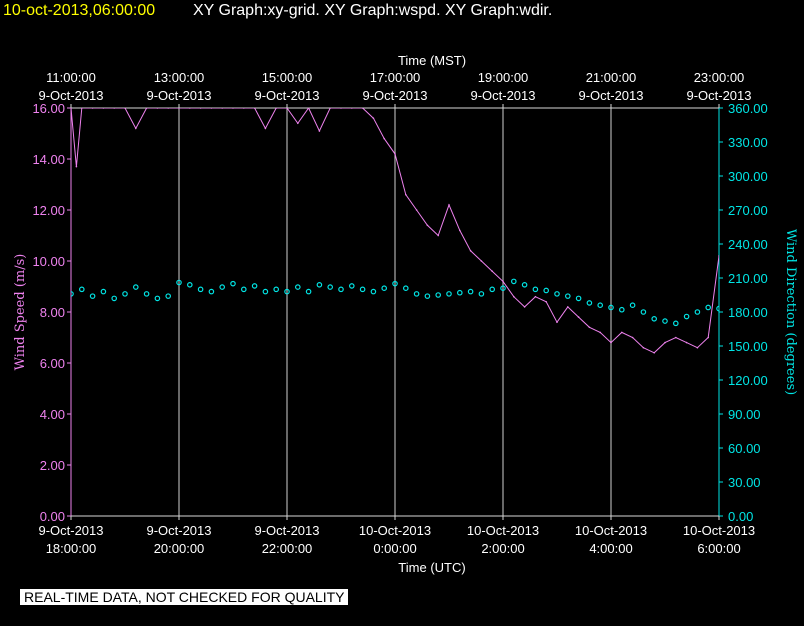  I want to click on top-tick-time: 13:00:00, so click(179, 77).